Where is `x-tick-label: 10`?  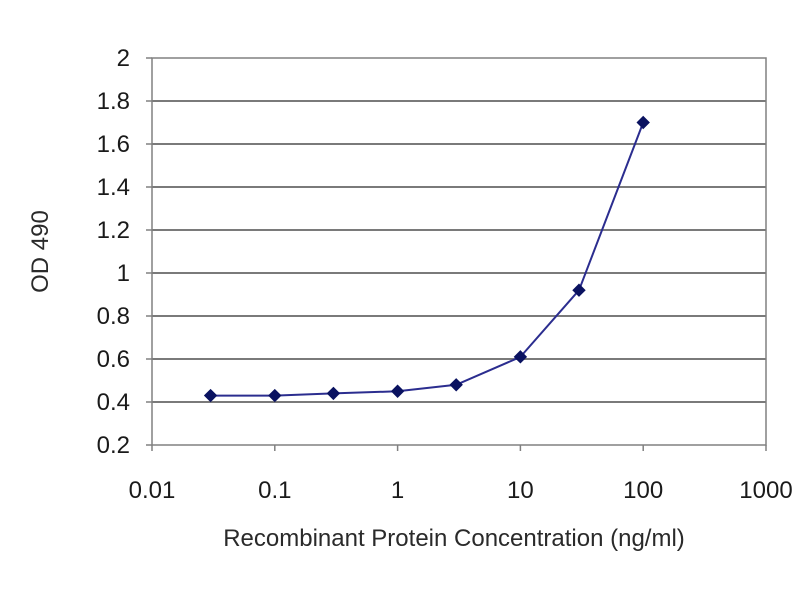 x-tick-label: 10 is located at coordinates (520, 490).